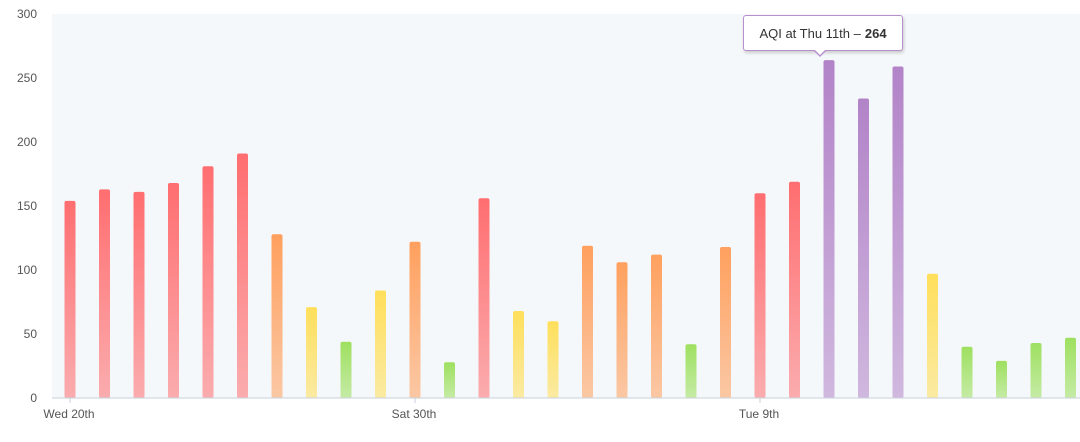  What do you see at coordinates (414, 414) in the screenshot?
I see `x-tick-label: Sat 30th` at bounding box center [414, 414].